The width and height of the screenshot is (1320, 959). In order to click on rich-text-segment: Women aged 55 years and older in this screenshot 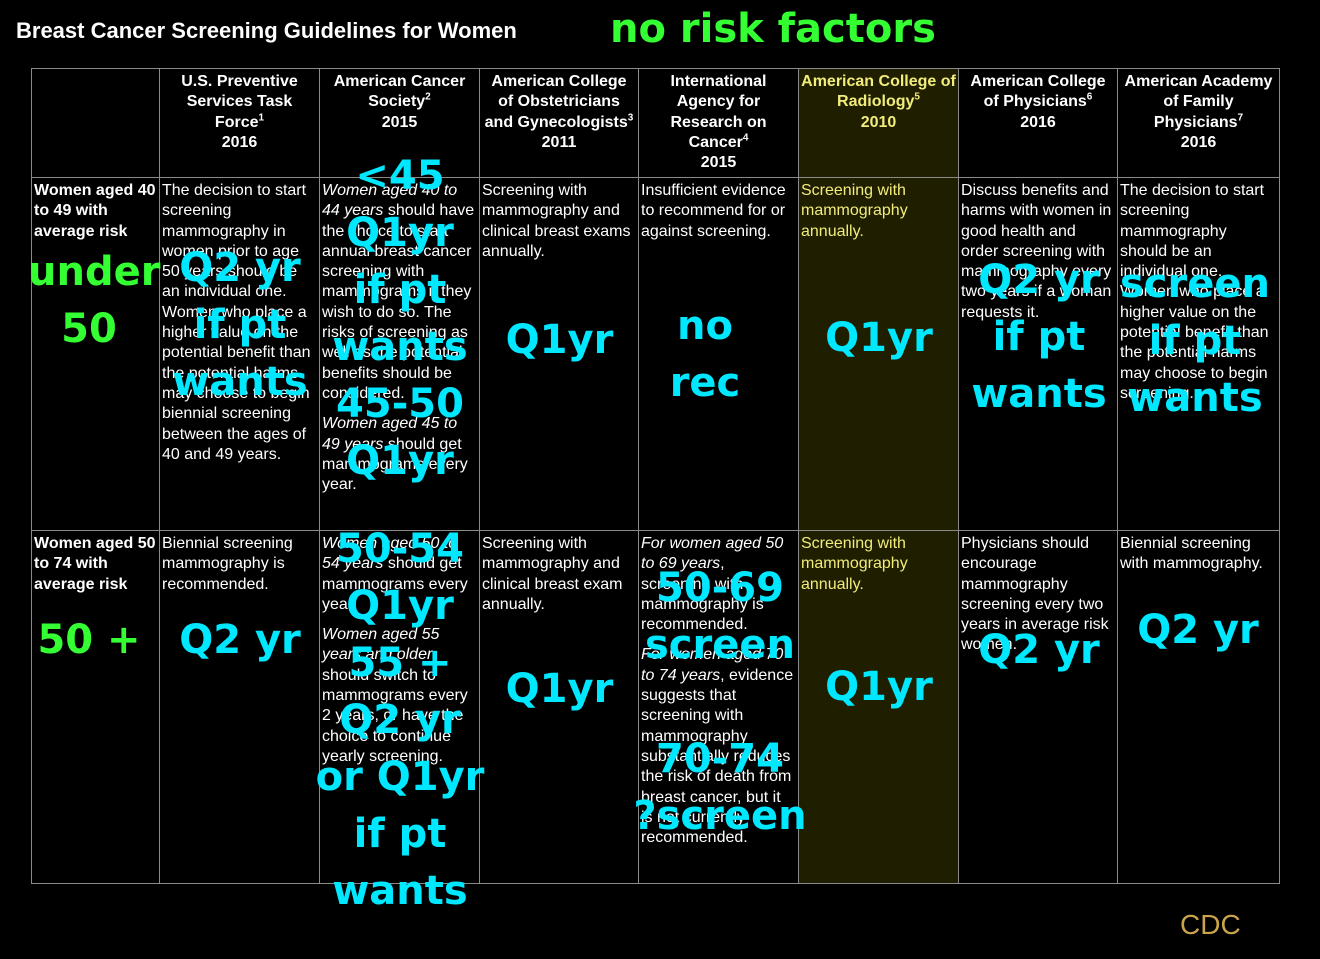, I will do `click(381, 645)`.